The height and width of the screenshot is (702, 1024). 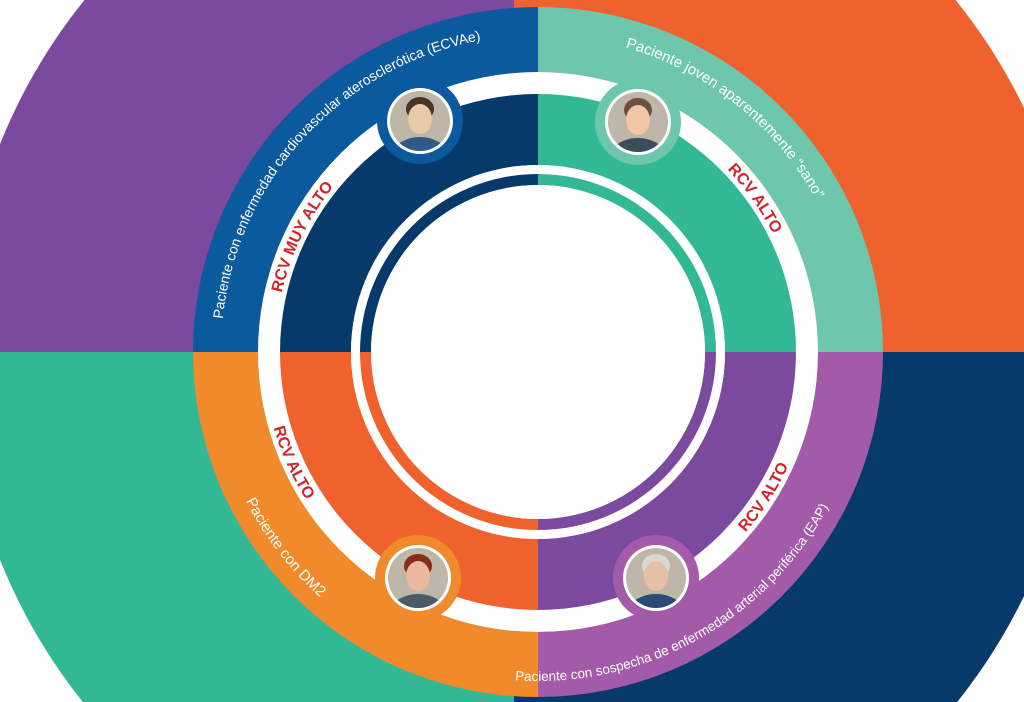 I want to click on patient-photo-older-man-icon, so click(x=656, y=578).